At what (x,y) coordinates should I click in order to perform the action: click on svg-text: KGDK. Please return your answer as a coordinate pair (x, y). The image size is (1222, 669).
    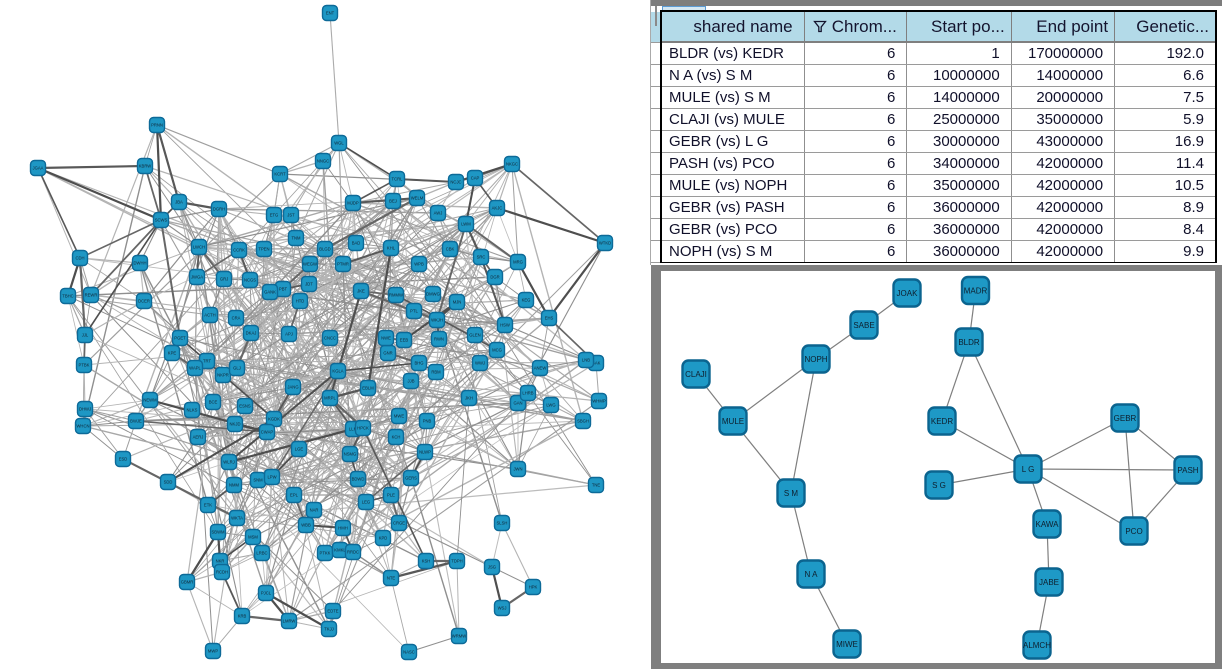
    Looking at the image, I should click on (274, 419).